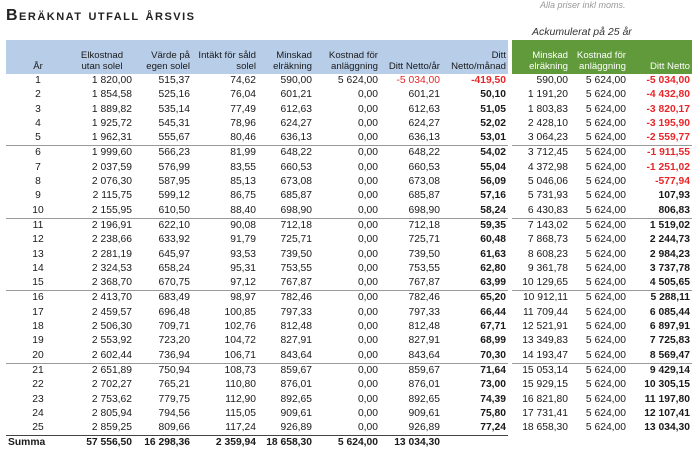  What do you see at coordinates (243, 95) in the screenshot?
I see `cell-income: 76,04` at bounding box center [243, 95].